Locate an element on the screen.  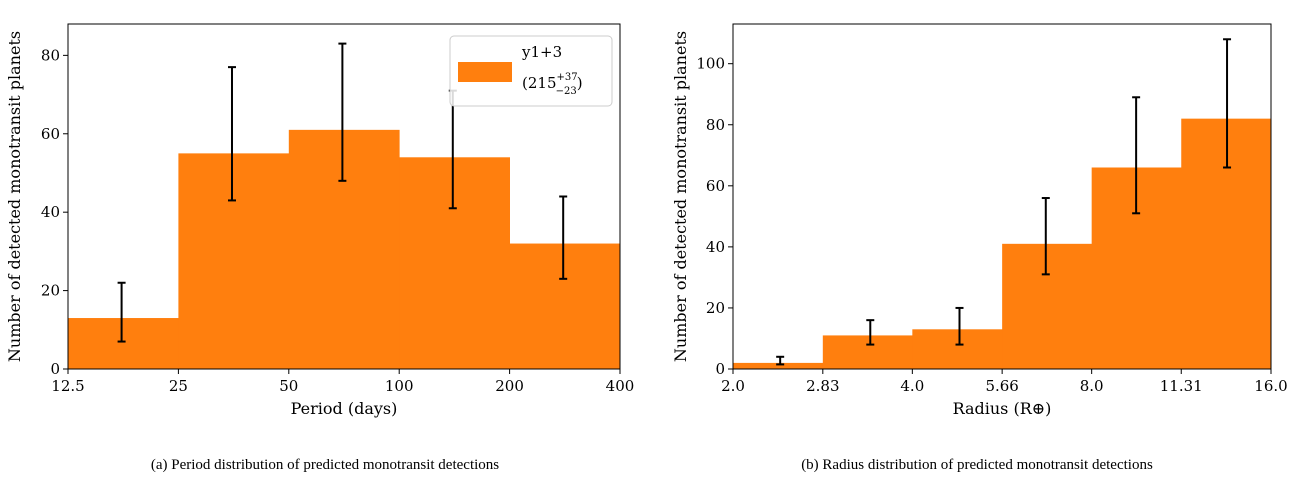
y-tick-label: 100 is located at coordinates (710, 64).